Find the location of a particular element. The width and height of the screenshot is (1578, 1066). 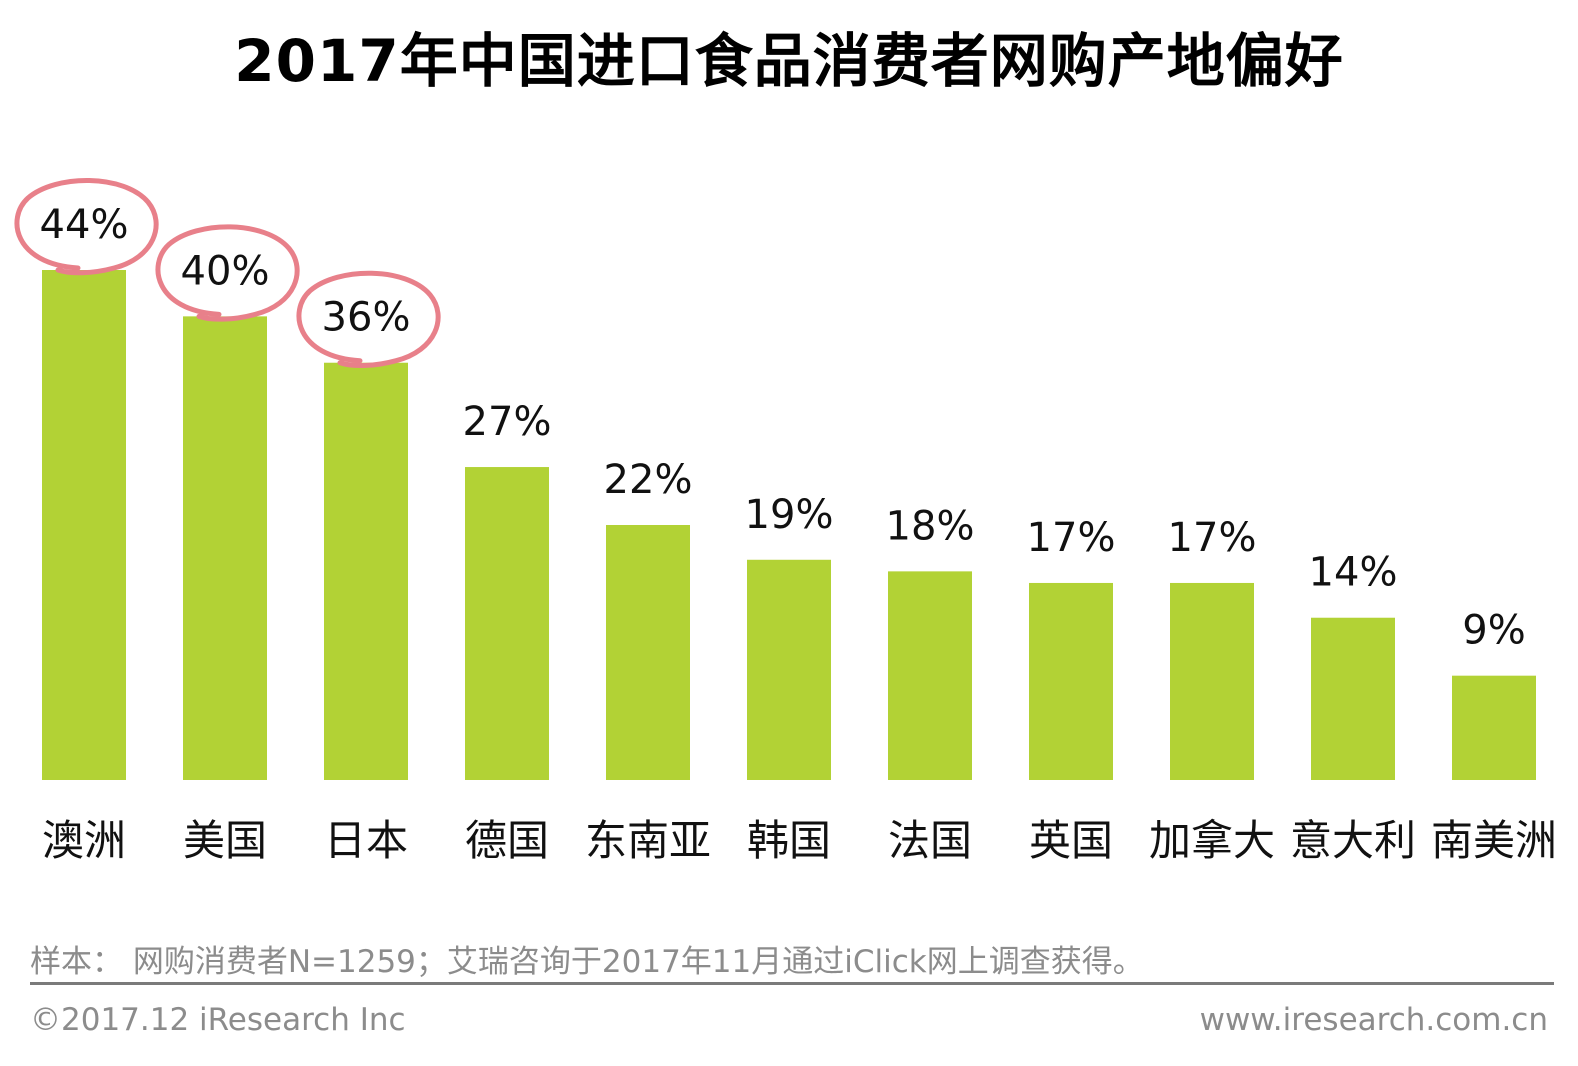

footer-divider is located at coordinates (792, 983).